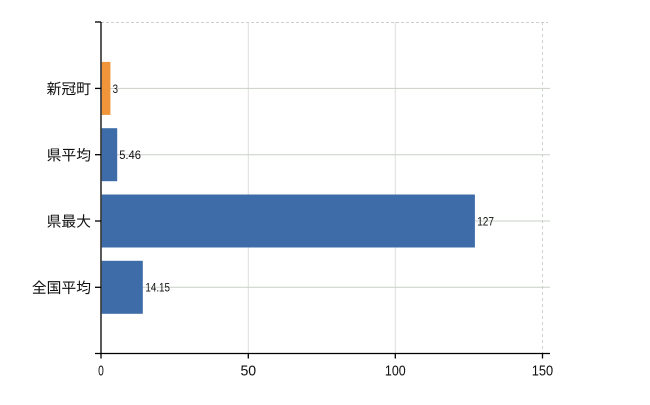  What do you see at coordinates (395, 371) in the screenshot?
I see `svg-text: 100` at bounding box center [395, 371].